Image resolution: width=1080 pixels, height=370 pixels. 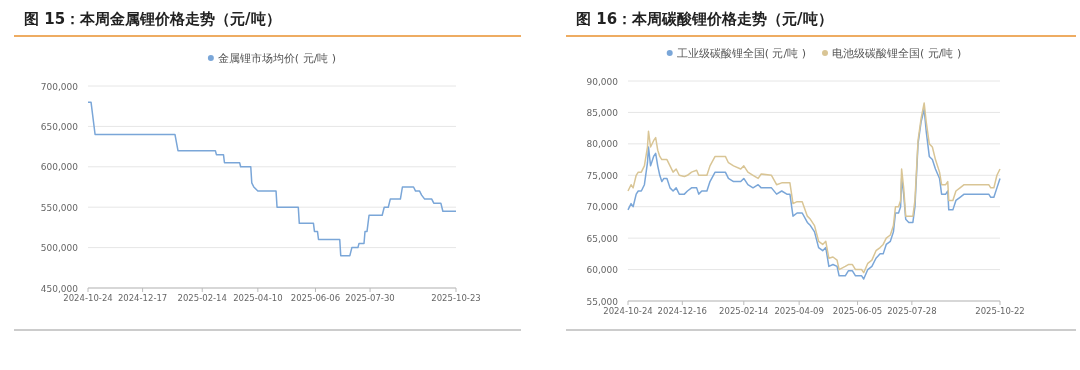 What do you see at coordinates (799, 311) in the screenshot?
I see `x-tick-label: 2025-04-09` at bounding box center [799, 311].